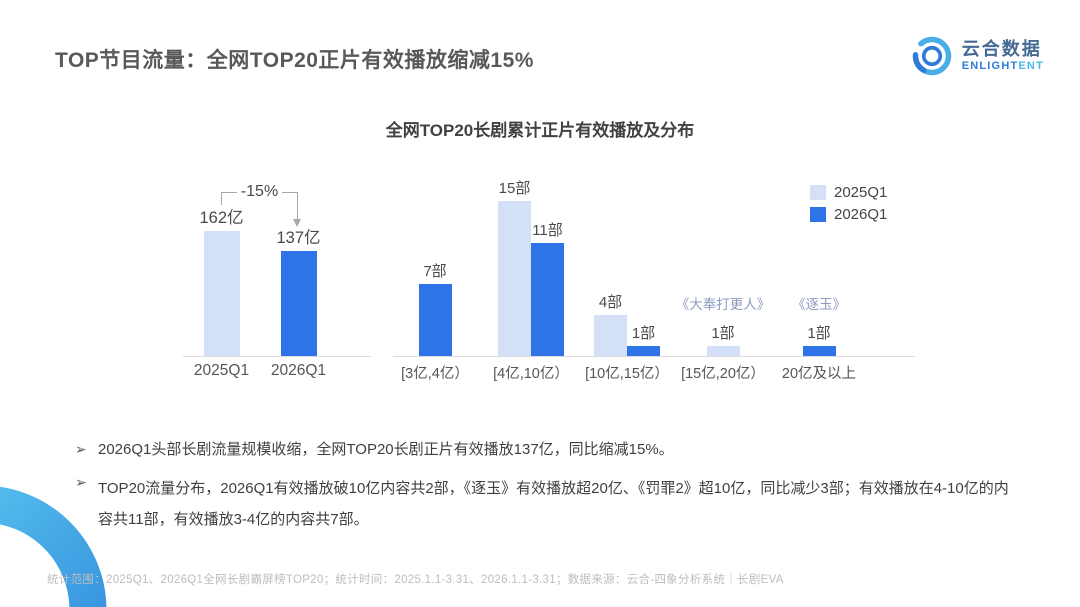 This screenshot has height=607, width=1080. I want to click on total-plays-bar-chart: 162亿 137亿, so click(260, 263).